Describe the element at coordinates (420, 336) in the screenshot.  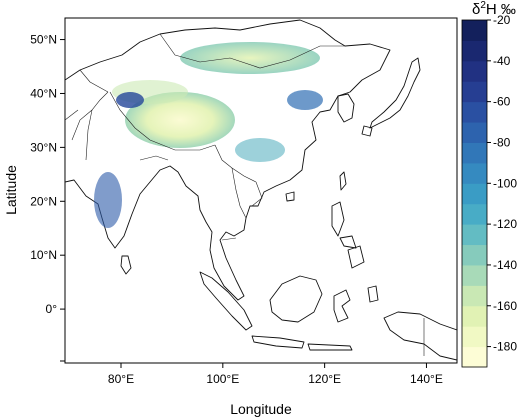
I see `new-guinea` at that location.